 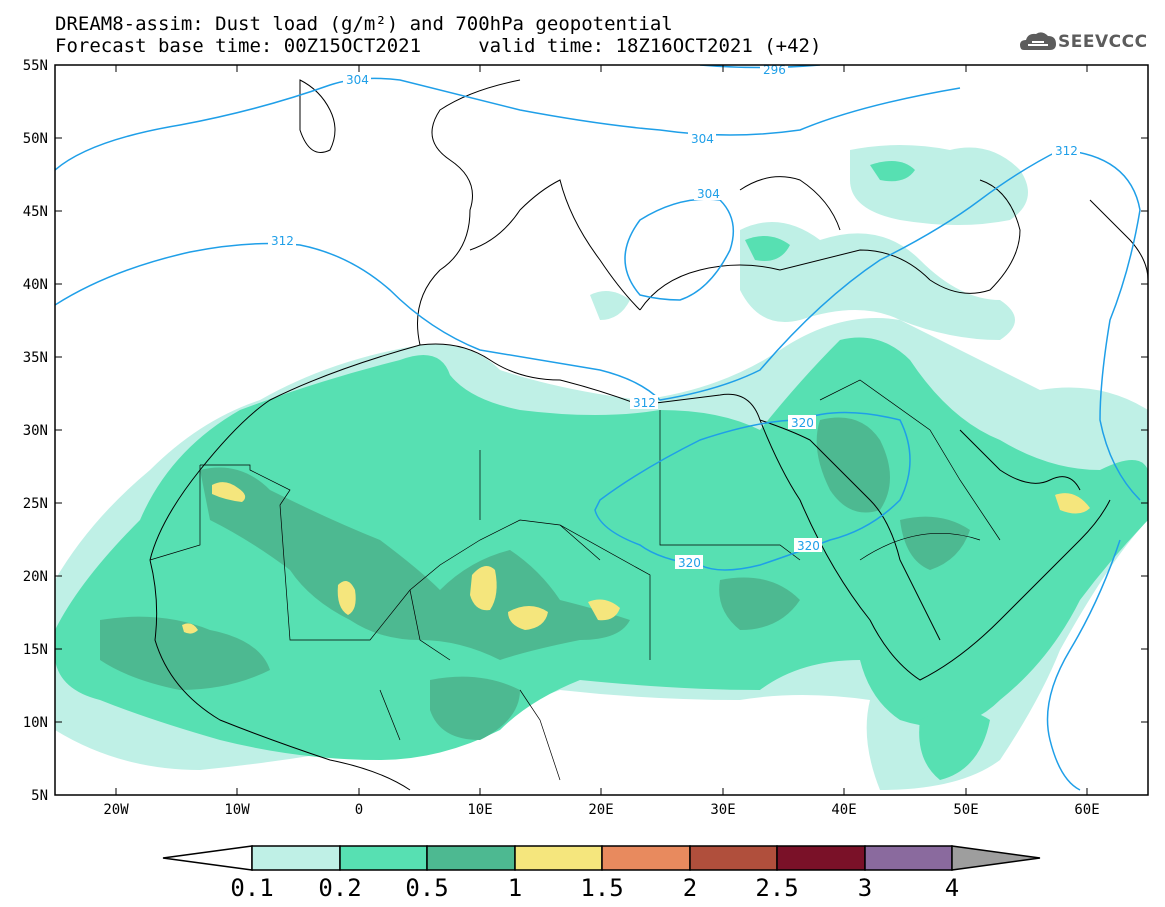 What do you see at coordinates (237, 810) in the screenshot?
I see `lon-label: 10W` at bounding box center [237, 810].